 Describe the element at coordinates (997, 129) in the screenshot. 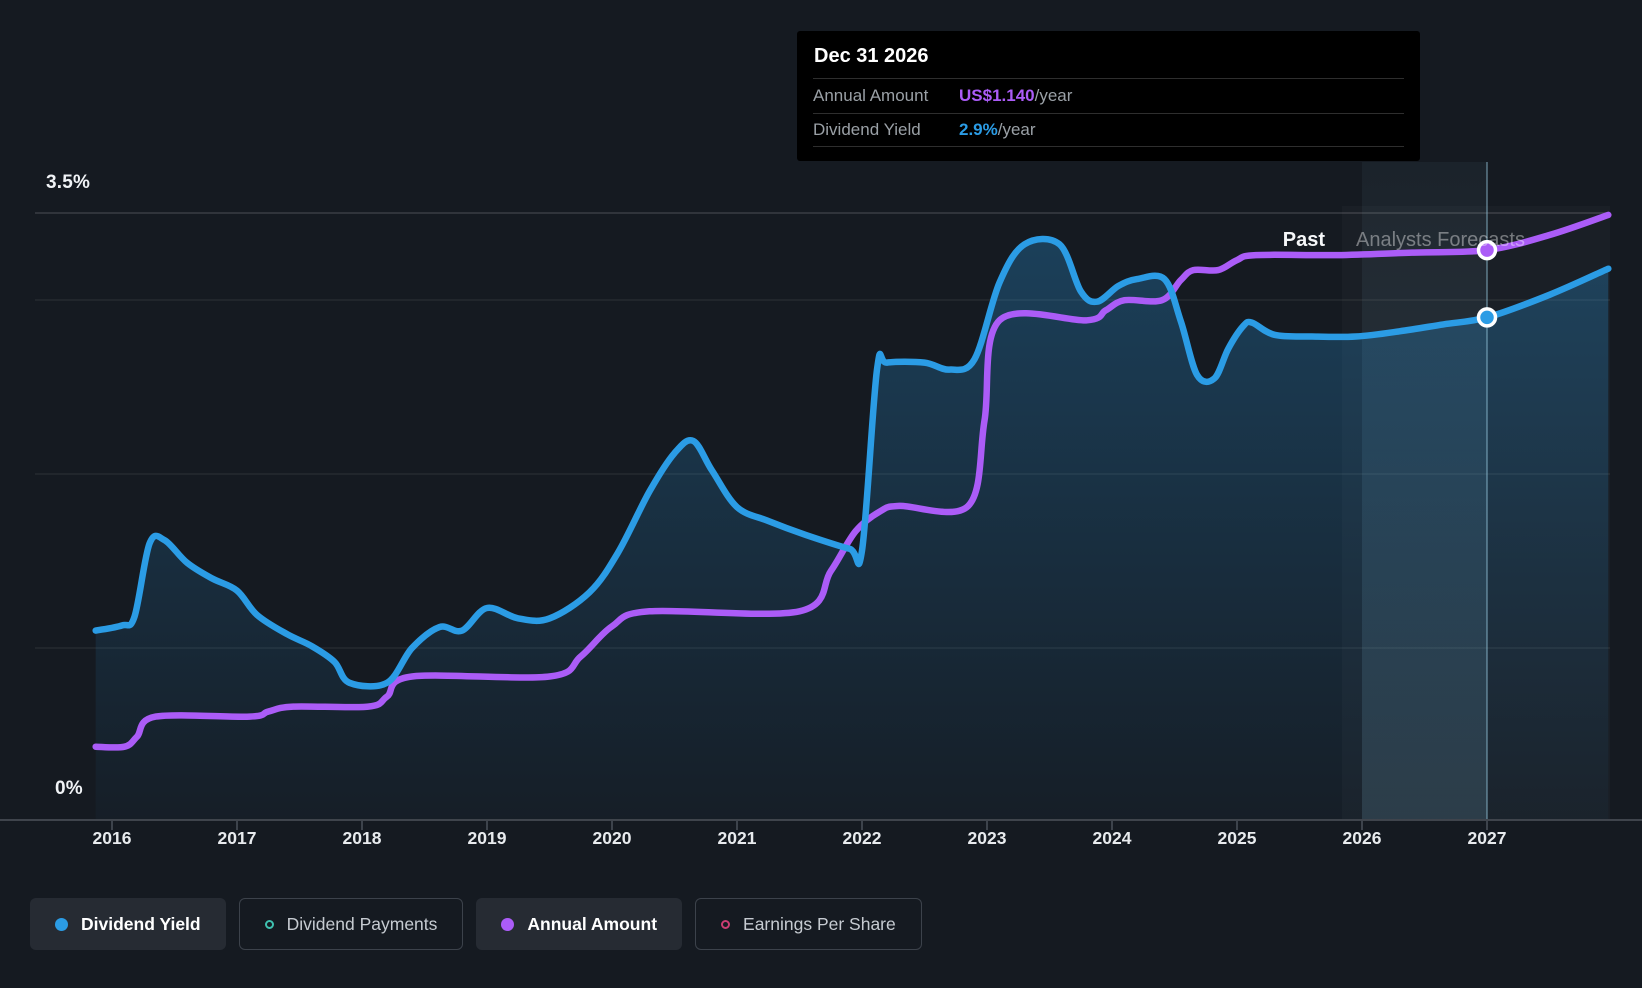

I see `tooltip-value: 2.9%/year` at that location.